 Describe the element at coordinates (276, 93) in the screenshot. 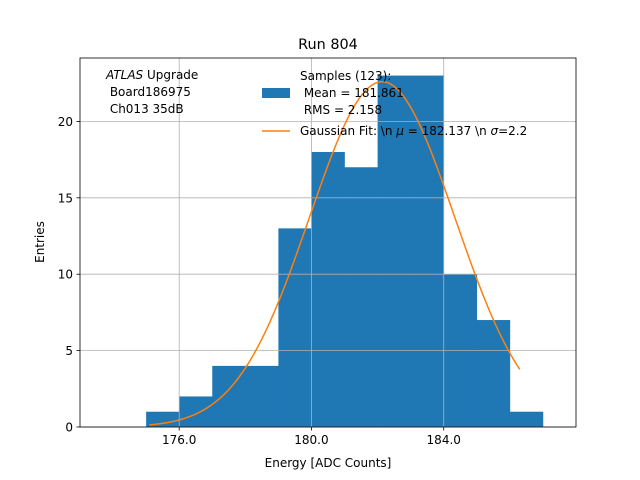

I see `legend-histogram-swatch` at that location.